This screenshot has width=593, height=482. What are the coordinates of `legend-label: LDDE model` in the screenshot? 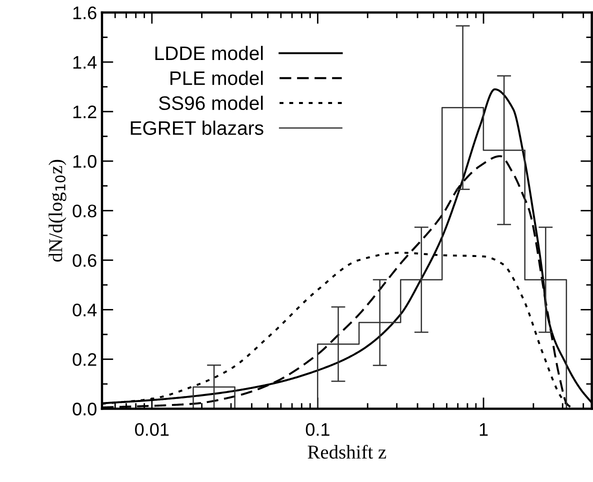 It's located at (209, 53).